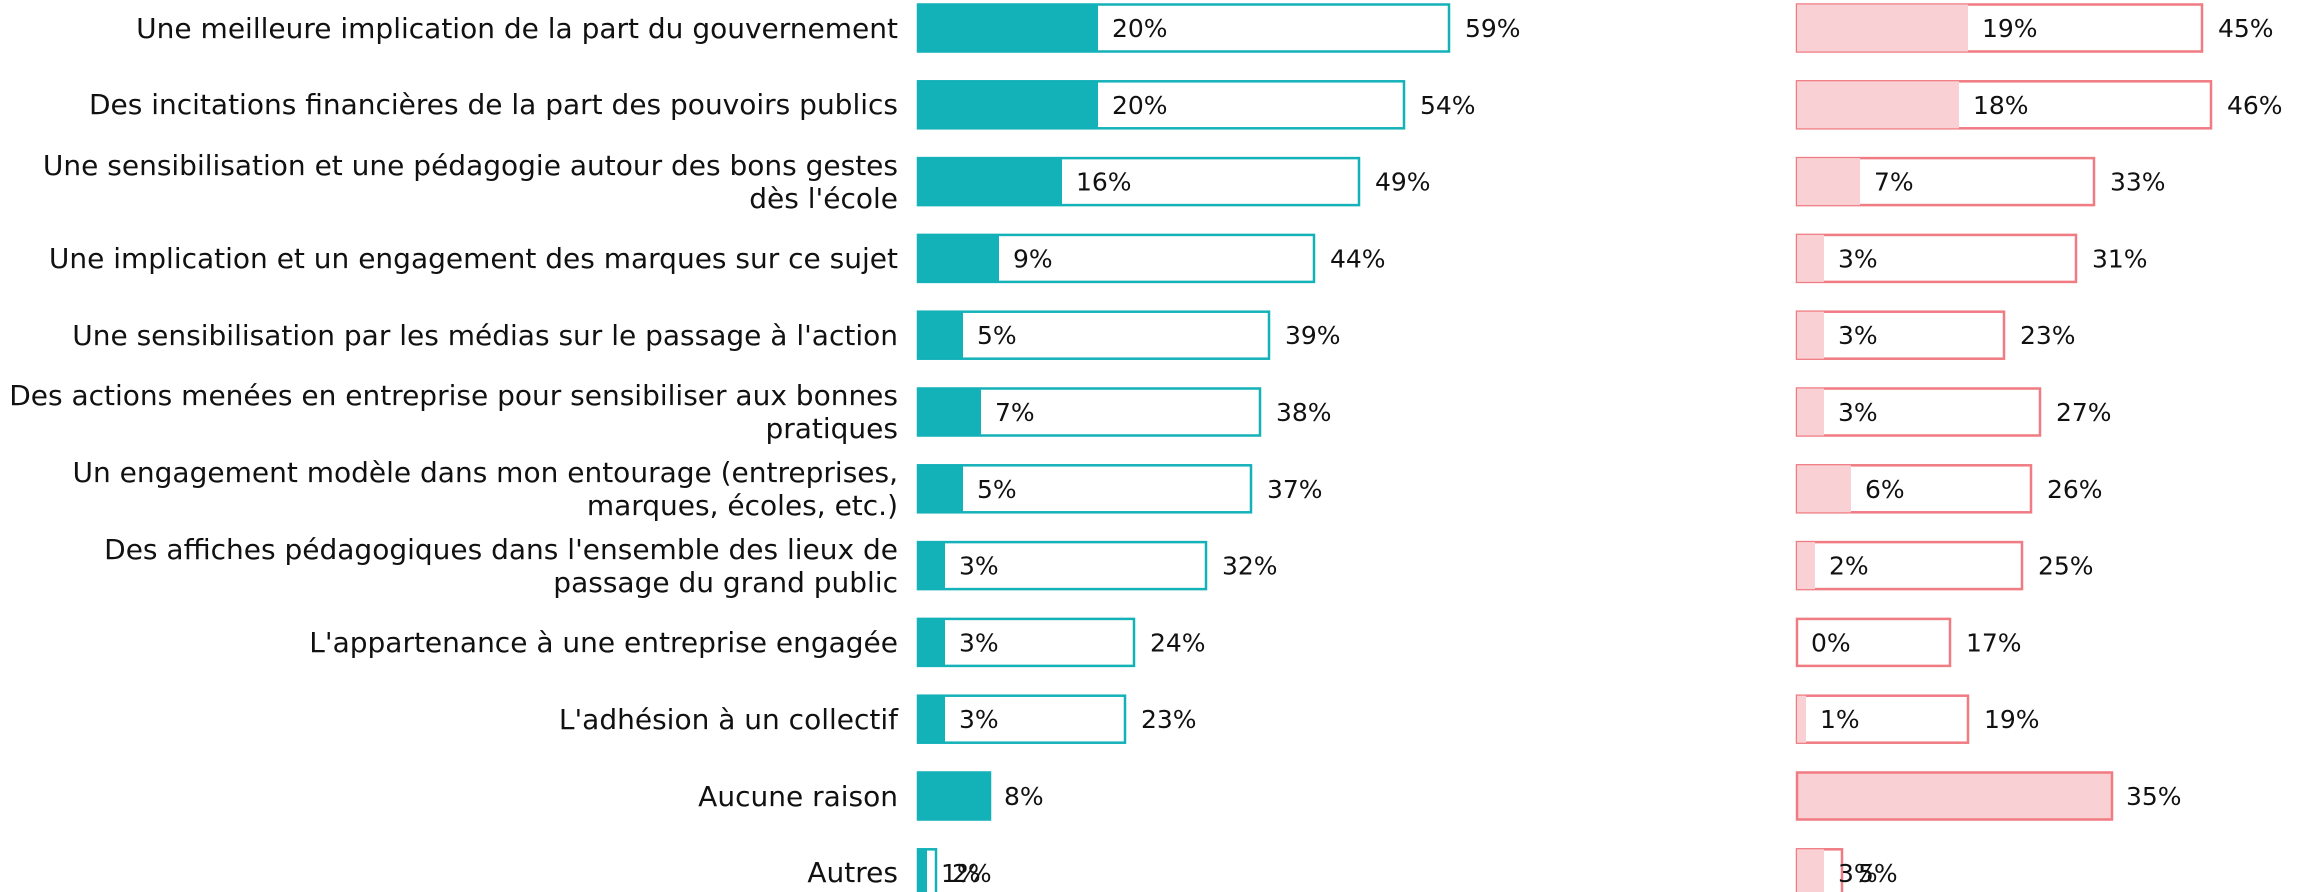  I want to click on category-label: Autres, so click(852, 873).